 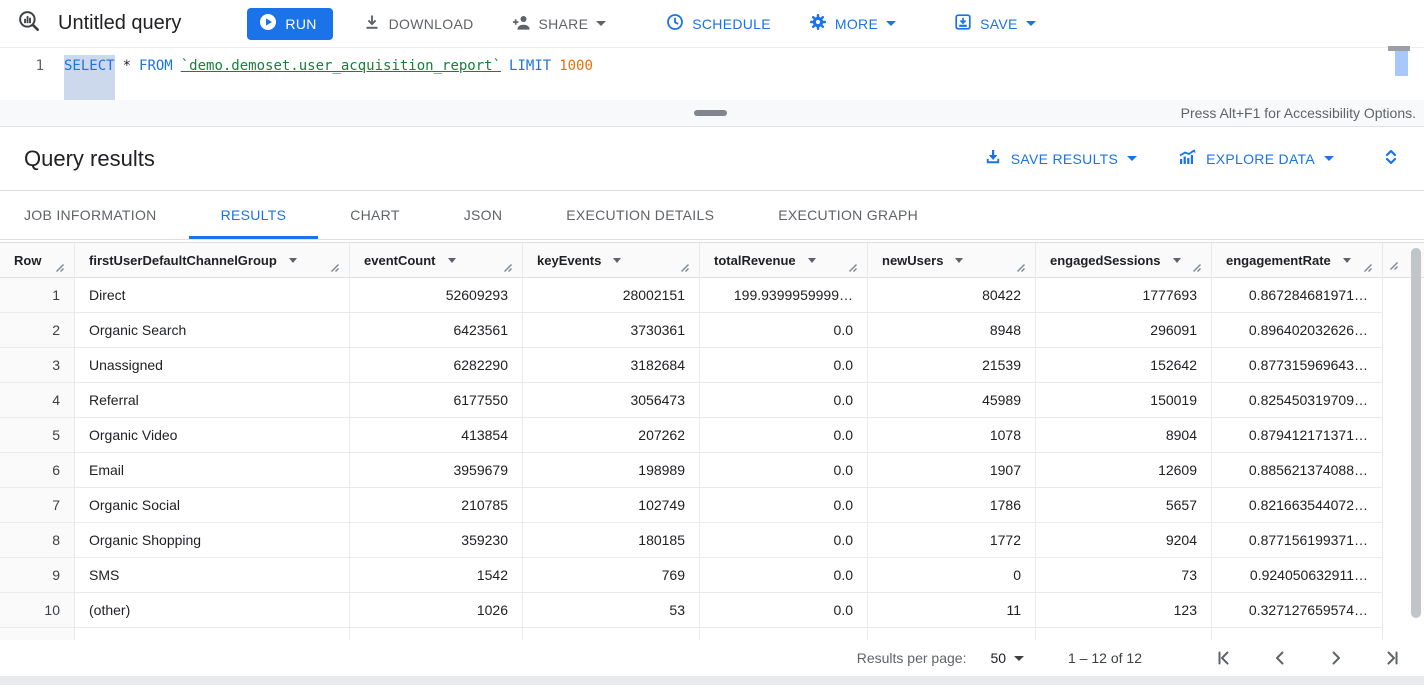 I want to click on column-header-row: Row, so click(x=37, y=260).